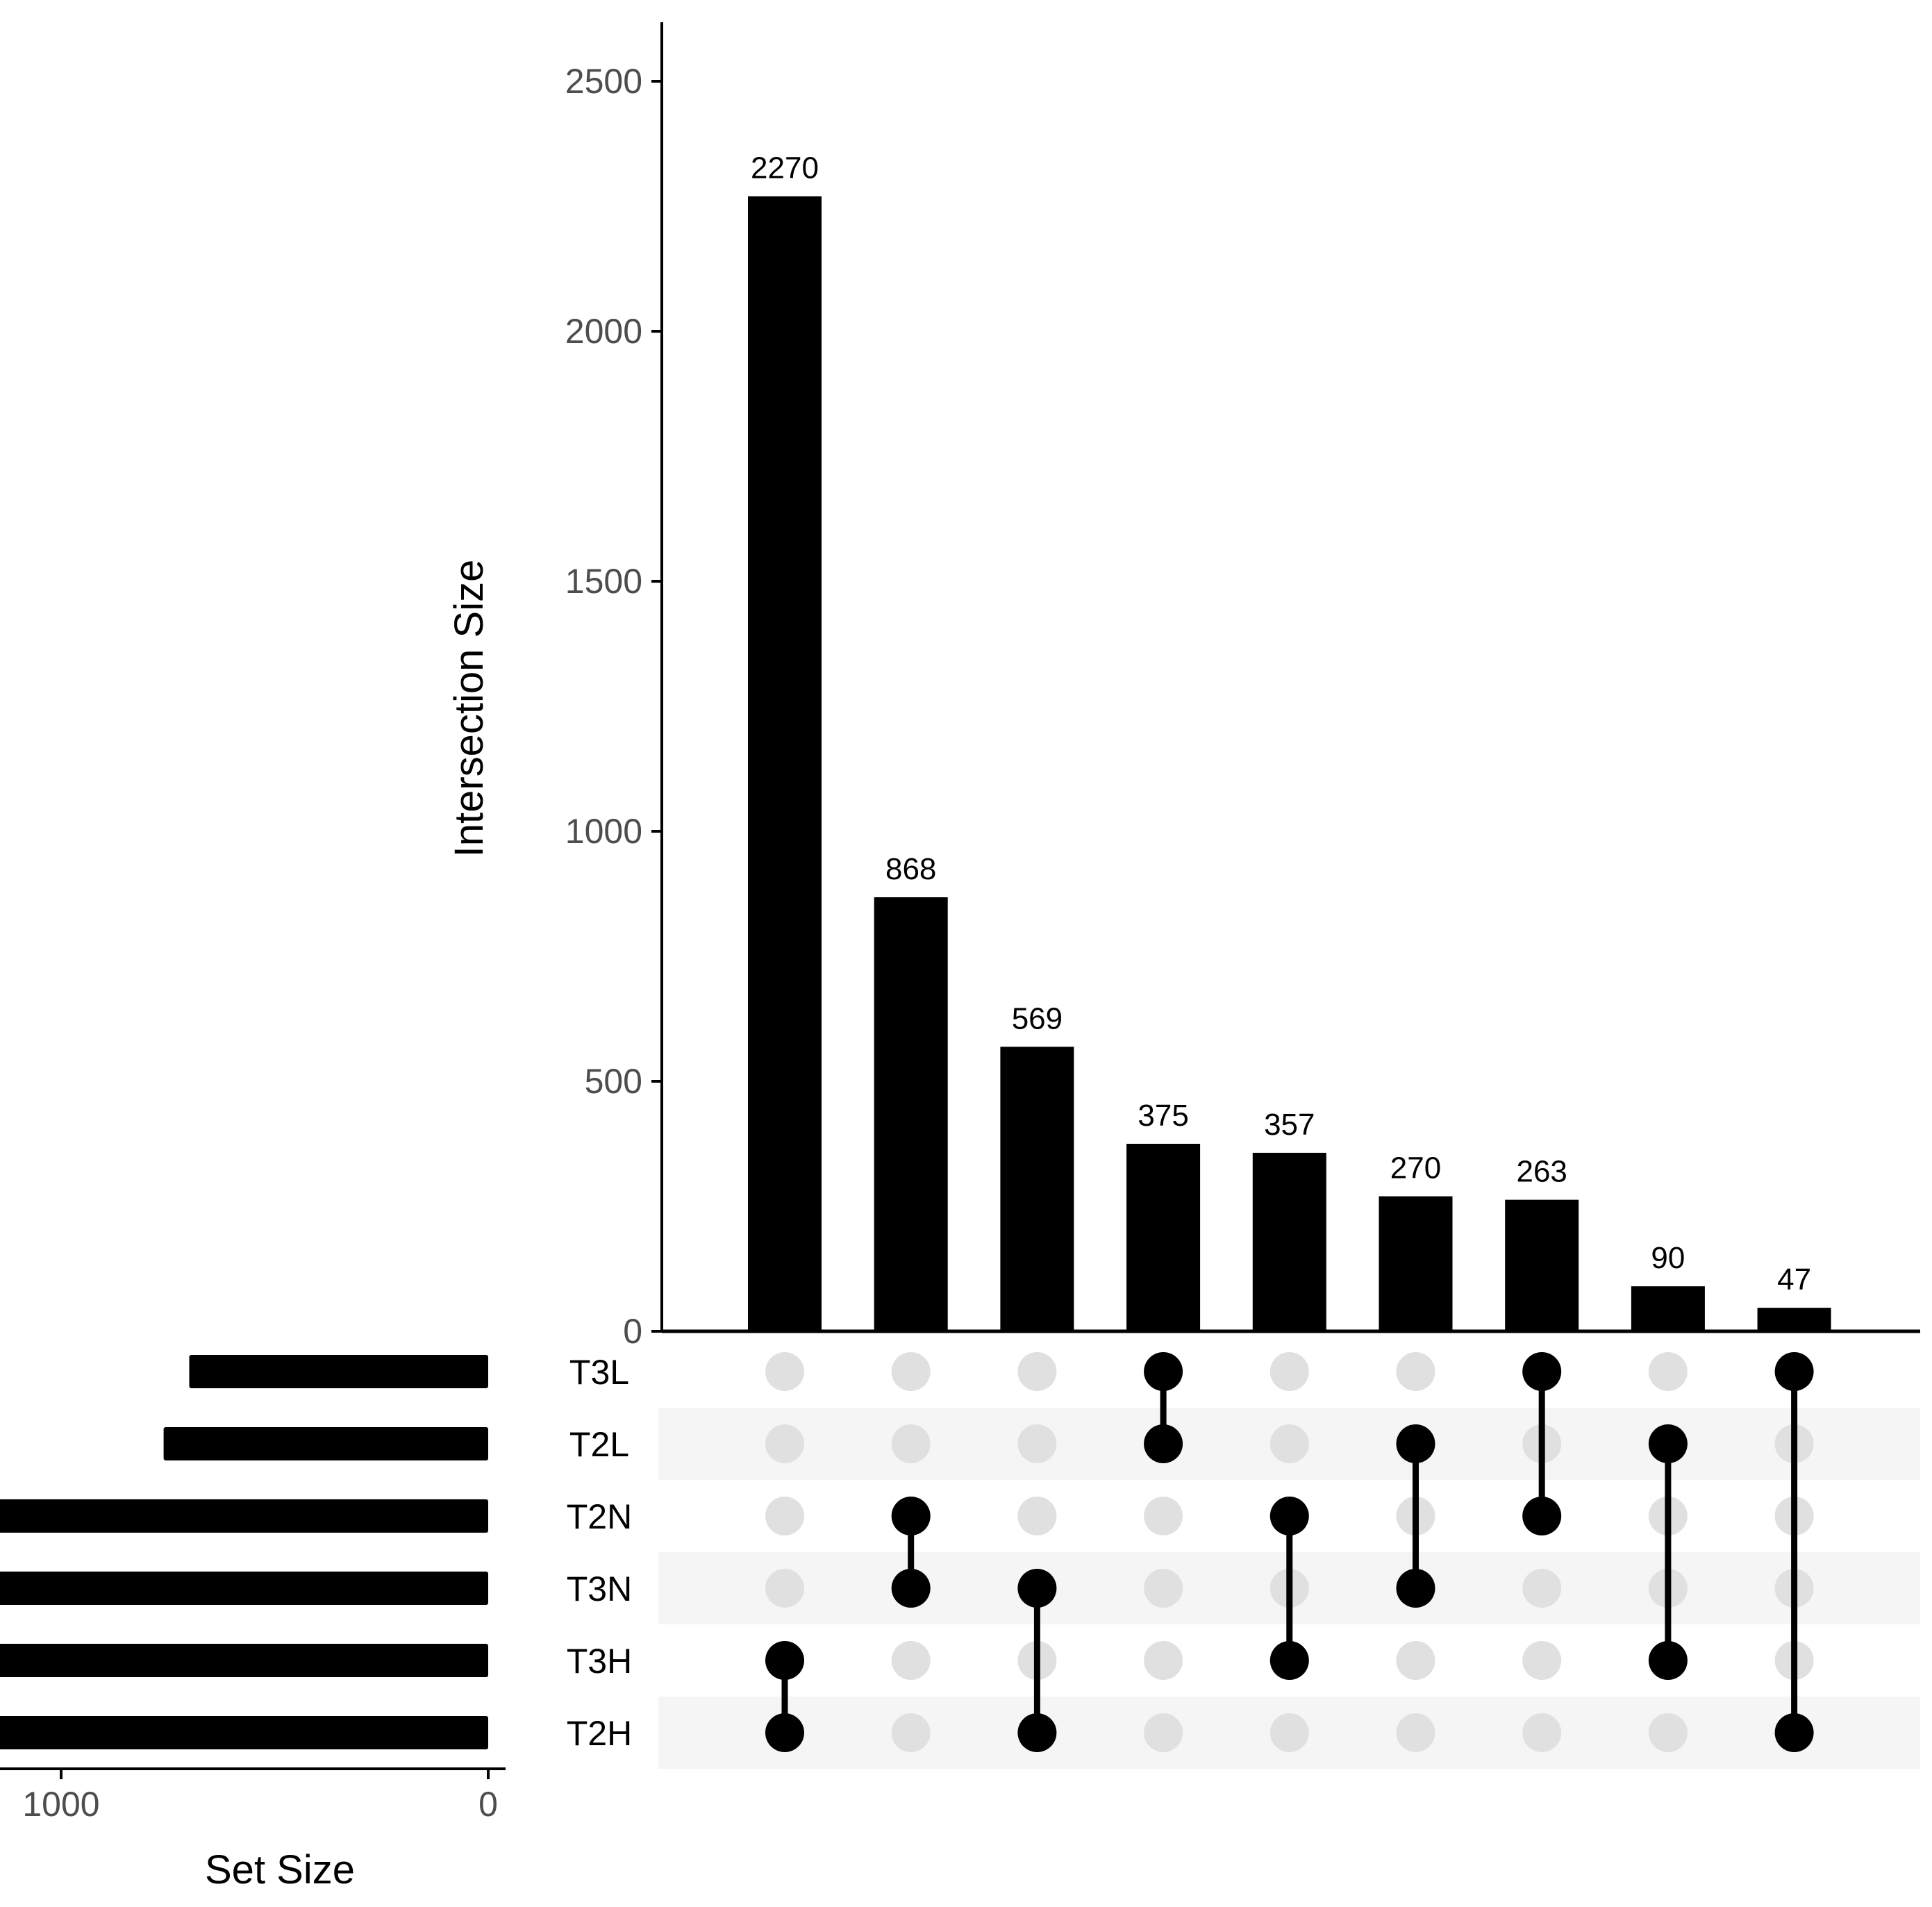 The height and width of the screenshot is (1907, 1932). Describe the element at coordinates (603, 581) in the screenshot. I see `intersection-axis-tick-label-1500: 1500` at that location.